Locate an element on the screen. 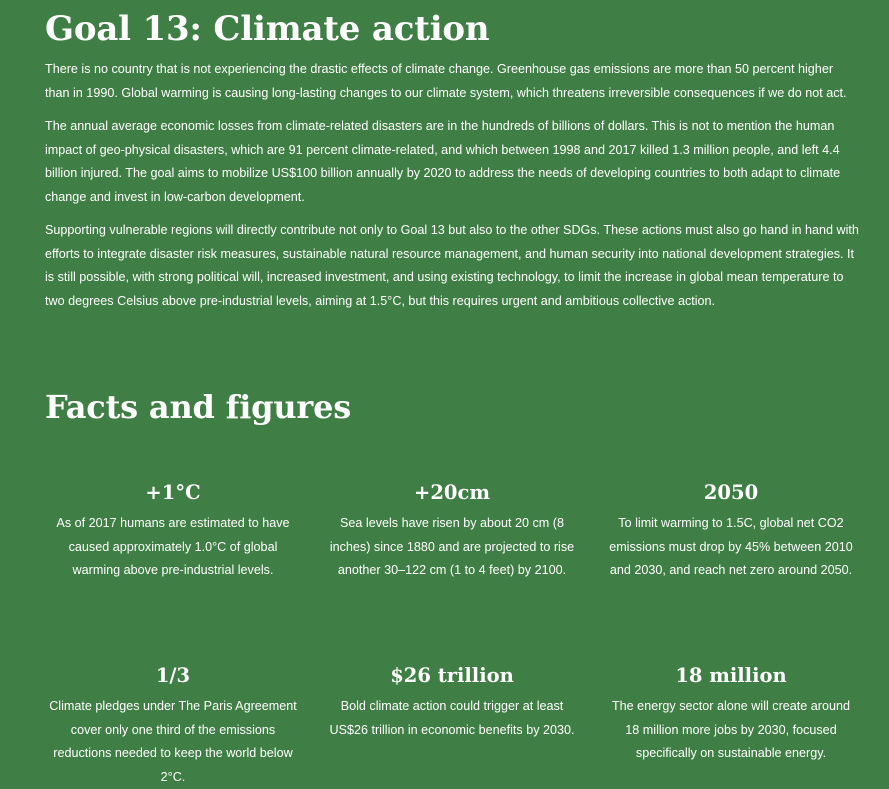 The height and width of the screenshot is (789, 889). fact-headline: 18 million is located at coordinates (731, 675).